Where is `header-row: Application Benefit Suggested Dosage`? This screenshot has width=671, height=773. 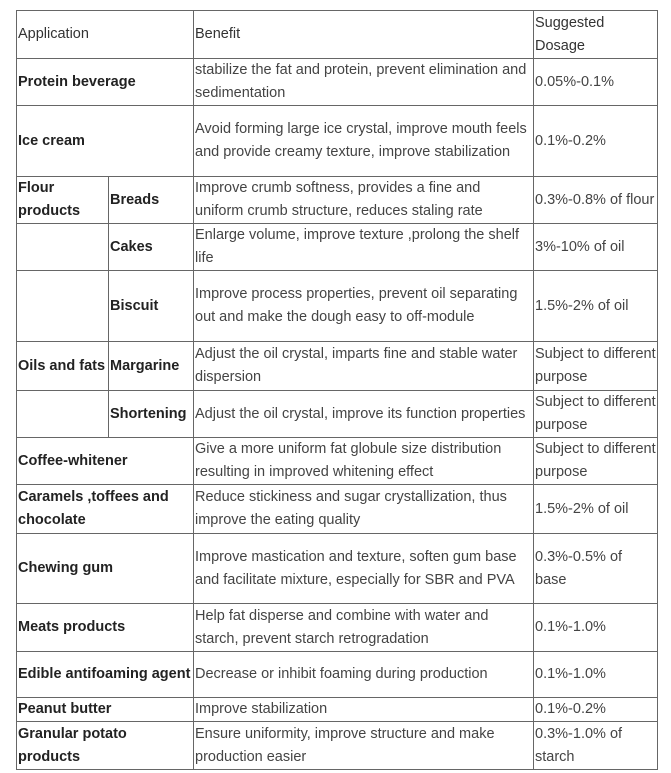 header-row: Application Benefit Suggested Dosage is located at coordinates (337, 34).